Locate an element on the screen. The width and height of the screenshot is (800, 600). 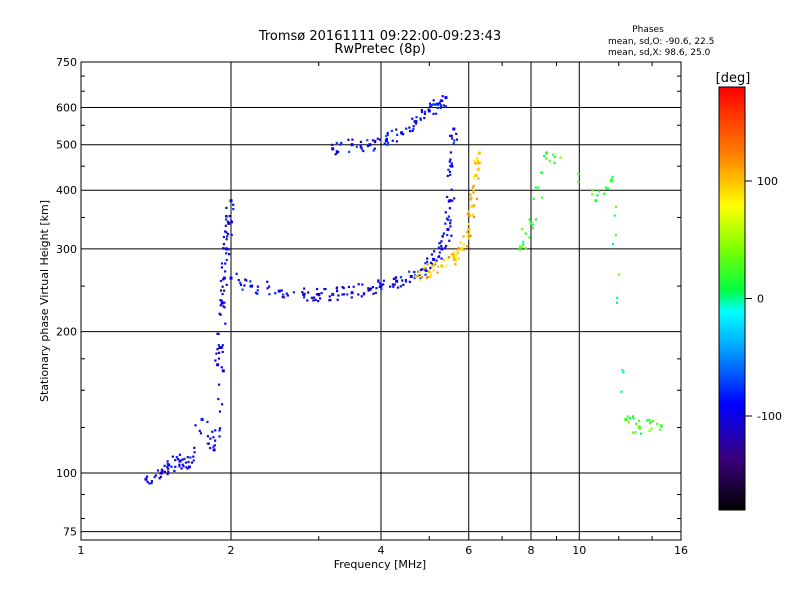
x-tick-label: 1 is located at coordinates (81, 550).